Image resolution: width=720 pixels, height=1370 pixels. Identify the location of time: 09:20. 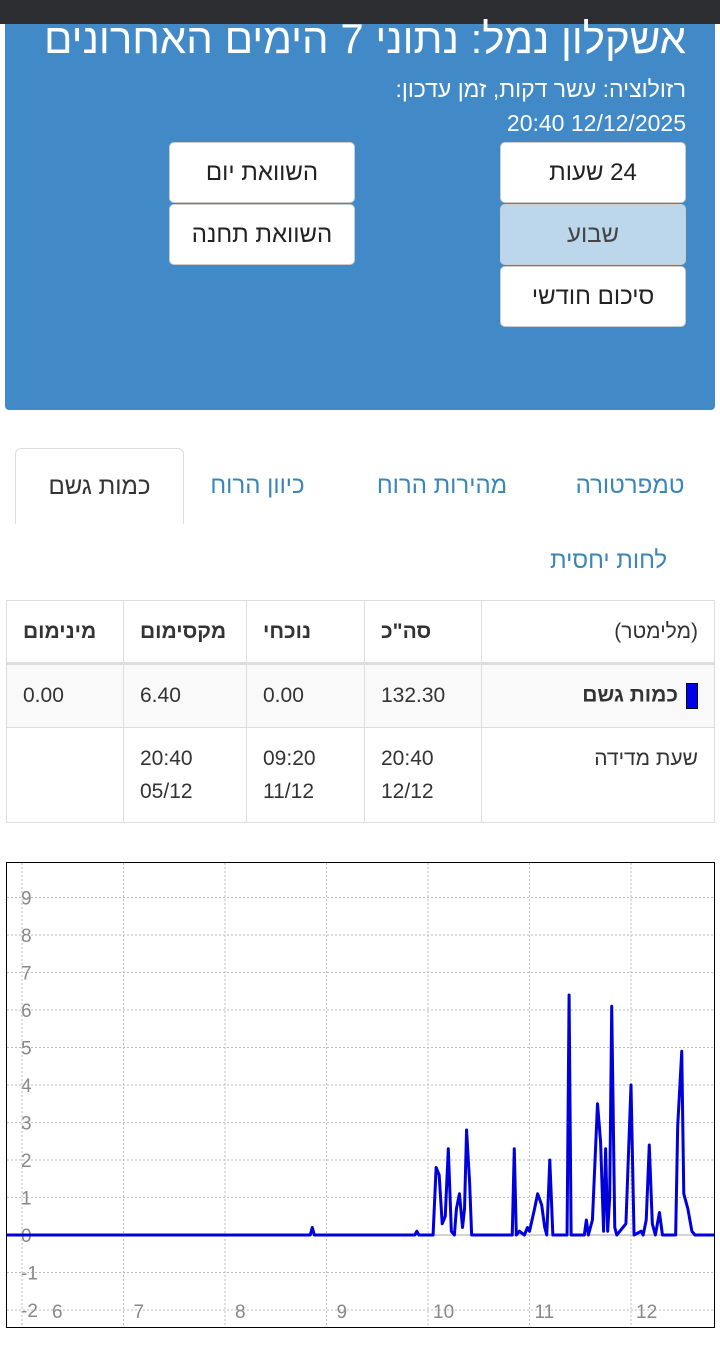
(289, 758).